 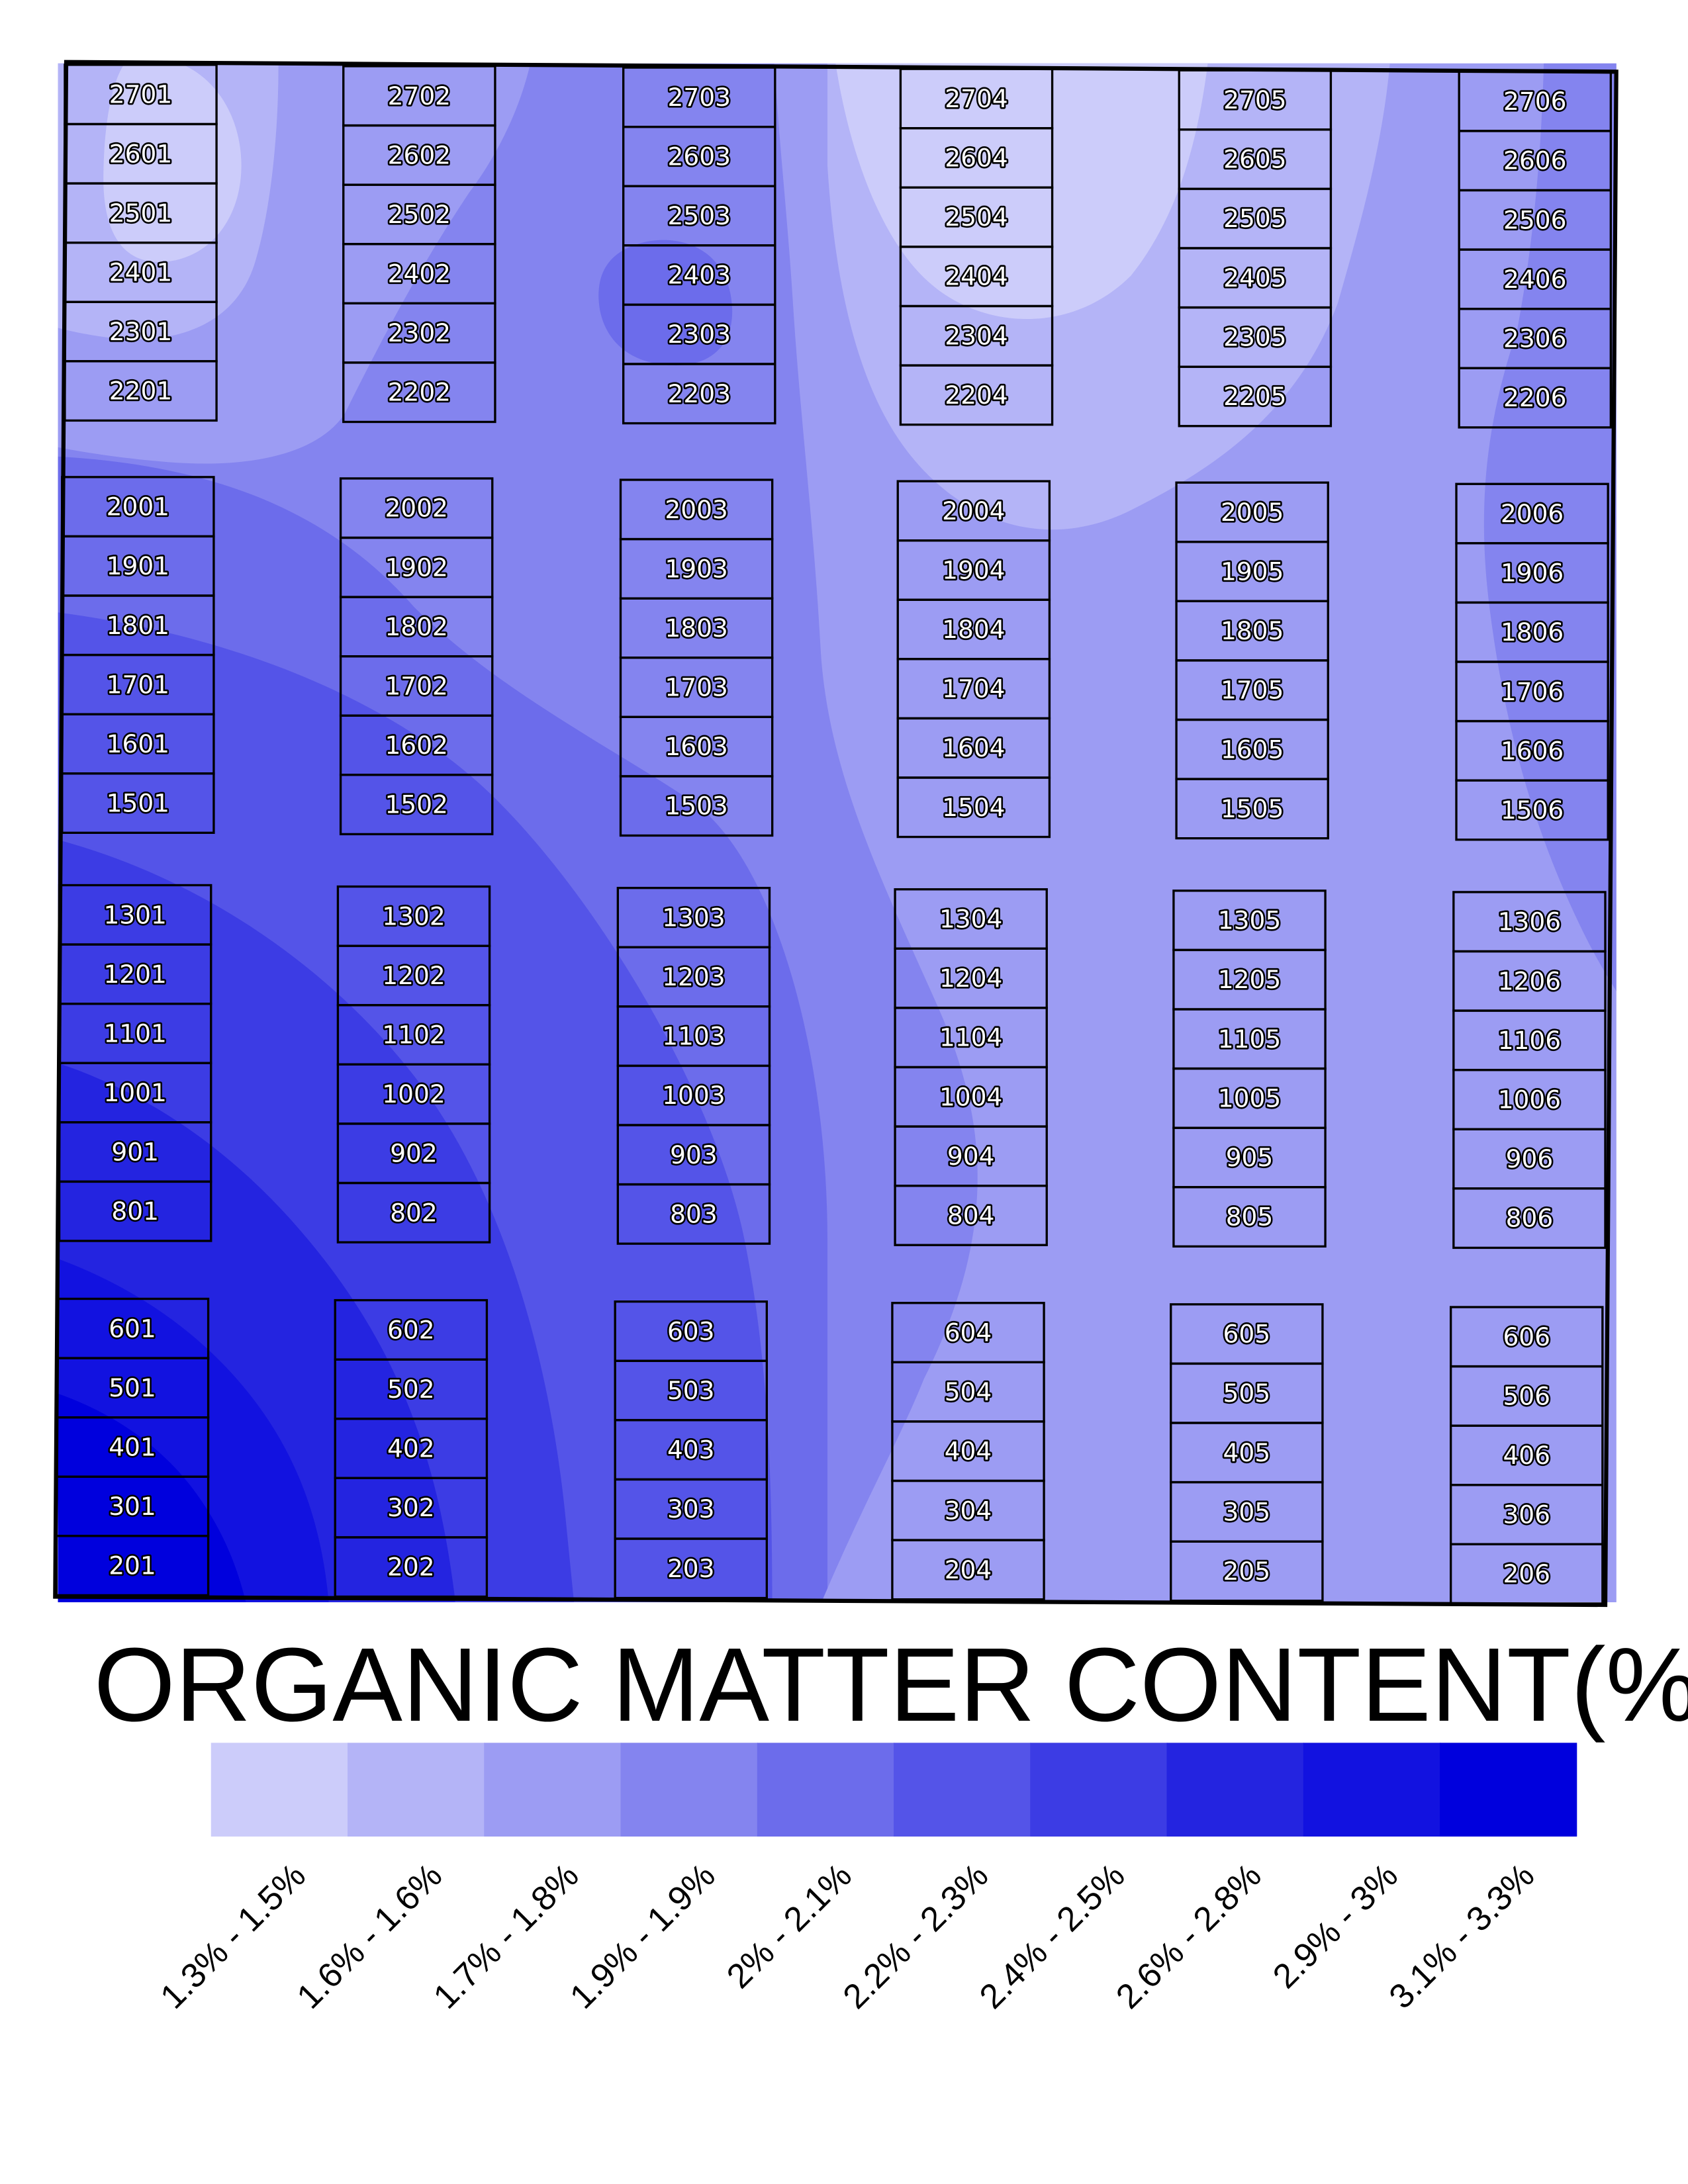 What do you see at coordinates (1252, 571) in the screenshot?
I see `plot-label: 1905` at bounding box center [1252, 571].